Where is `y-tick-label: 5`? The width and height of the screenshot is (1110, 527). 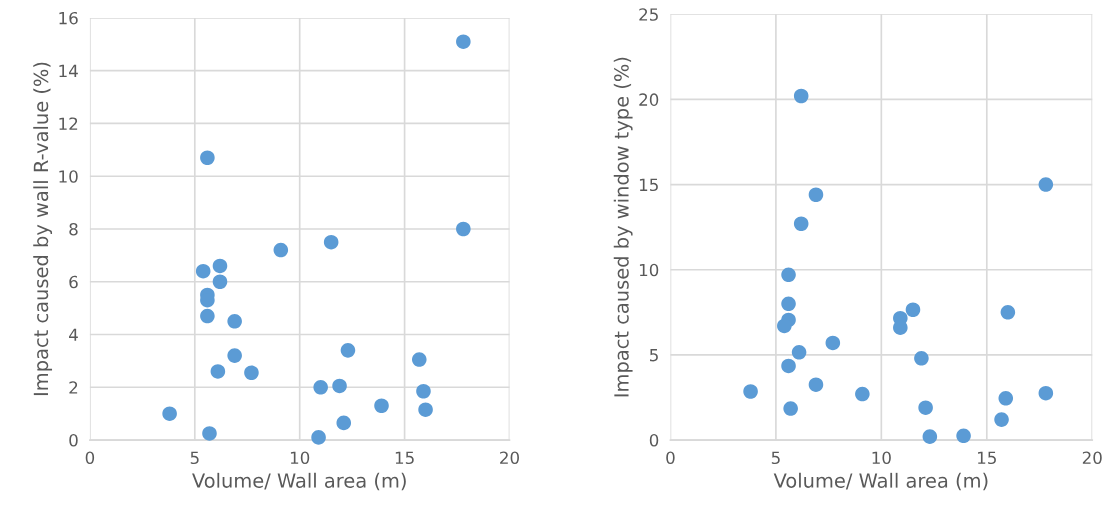
y-tick-label: 5 is located at coordinates (654, 355).